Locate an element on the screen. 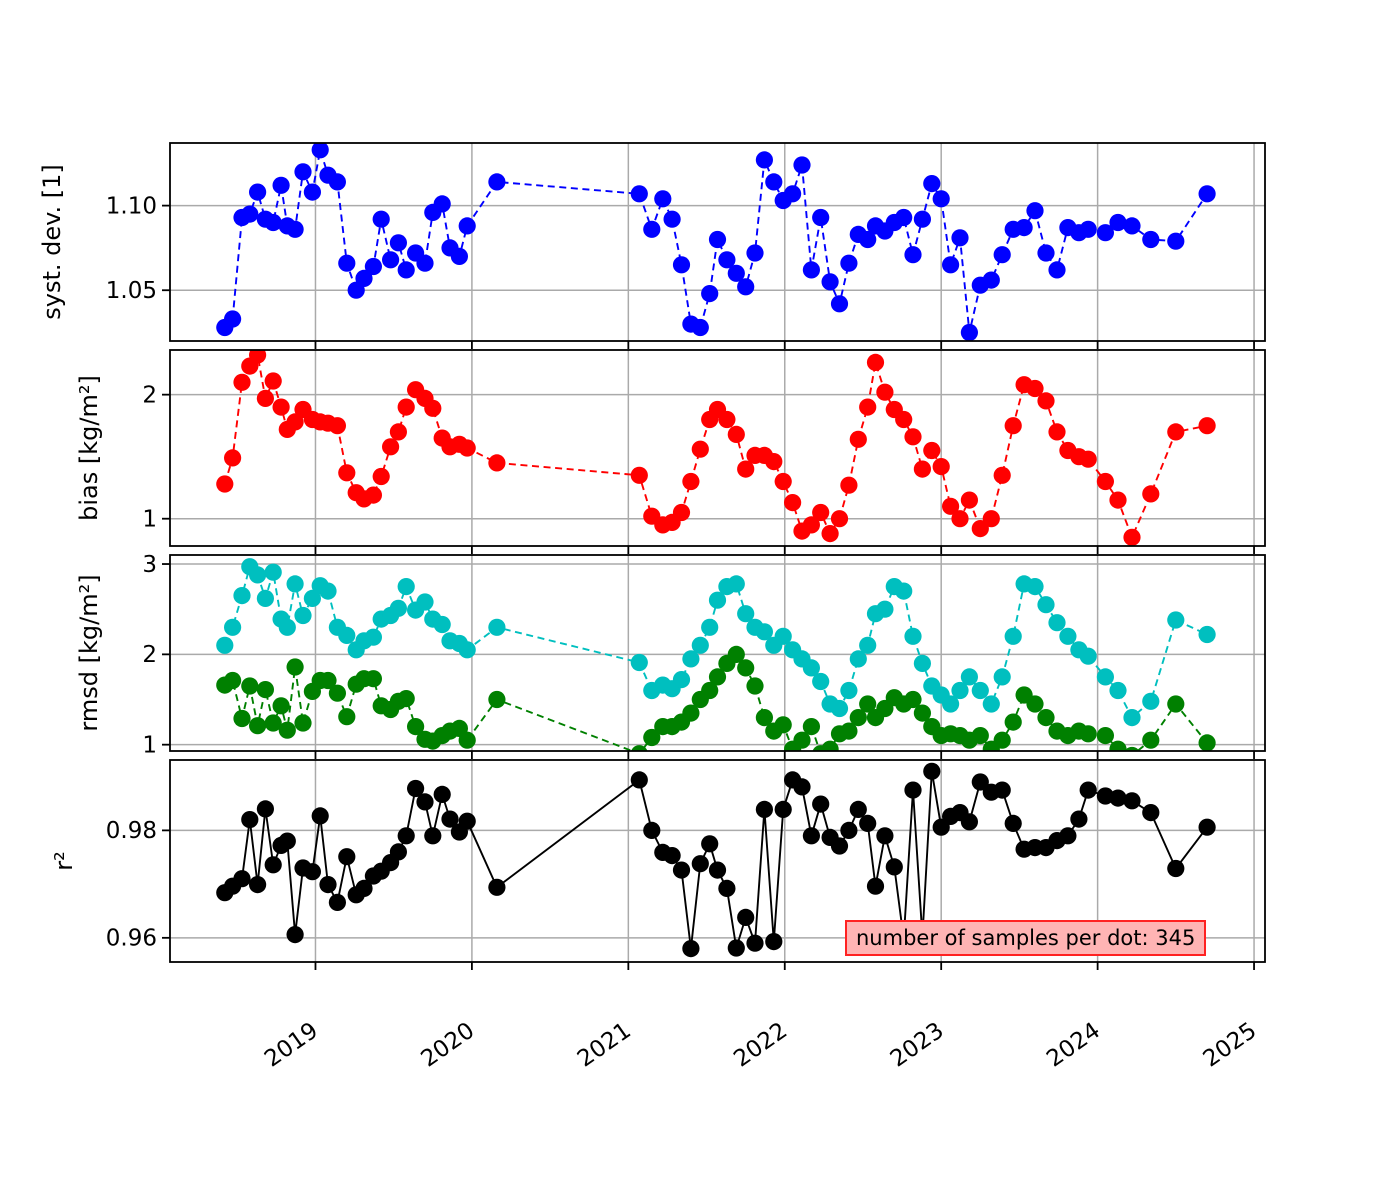  x-tick-label: 2025 is located at coordinates (1230, 1045).